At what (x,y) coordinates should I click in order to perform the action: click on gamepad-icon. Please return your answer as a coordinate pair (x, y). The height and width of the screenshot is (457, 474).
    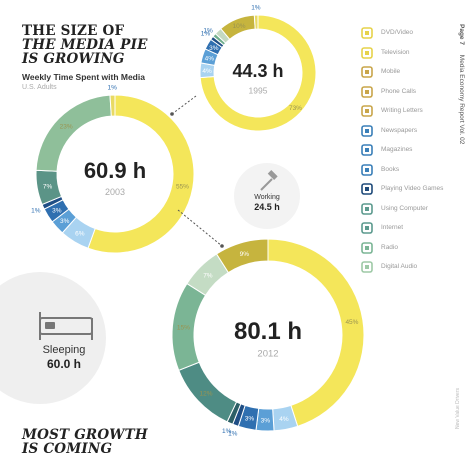
    Looking at the image, I should click on (367, 189).